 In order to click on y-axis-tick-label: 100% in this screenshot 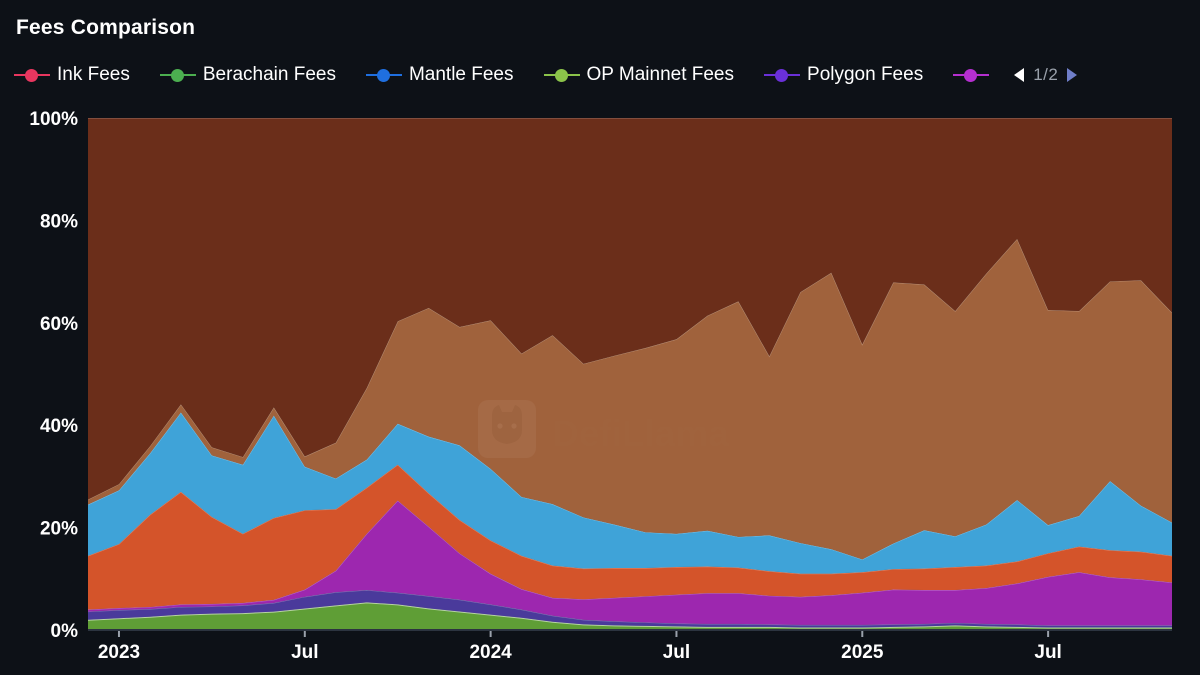, I will do `click(53, 119)`.